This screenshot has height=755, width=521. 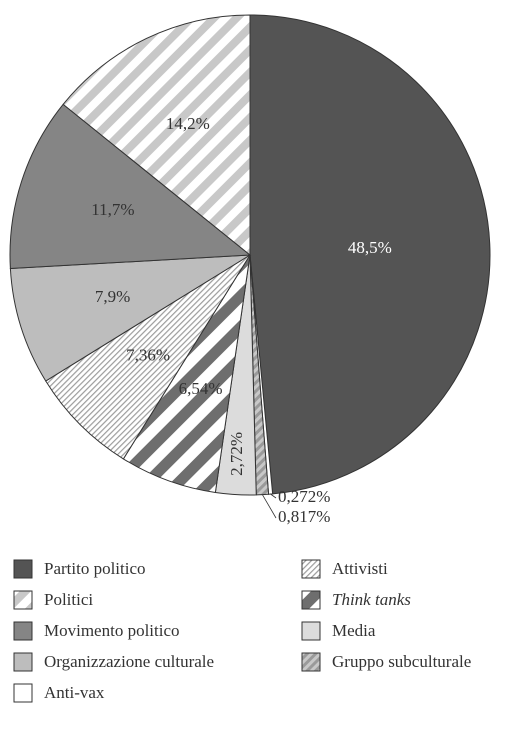 I want to click on legend-label: Media, so click(x=354, y=630).